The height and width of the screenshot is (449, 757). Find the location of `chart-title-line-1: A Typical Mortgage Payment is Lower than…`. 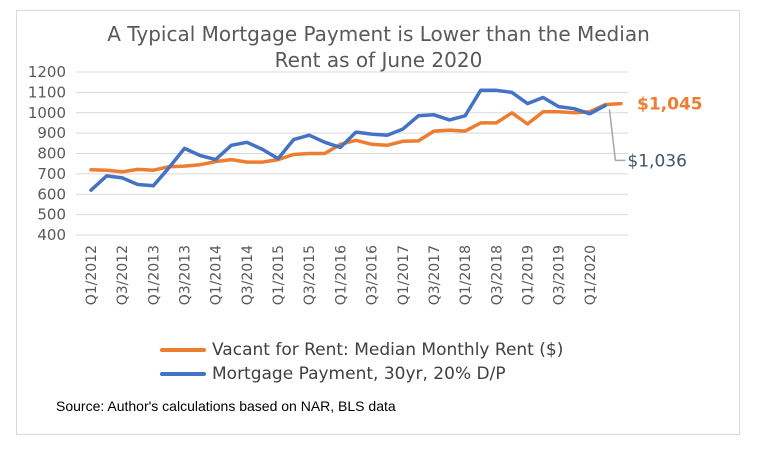

chart-title-line-1: A Typical Mortgage Payment is Lower than… is located at coordinates (378, 34).